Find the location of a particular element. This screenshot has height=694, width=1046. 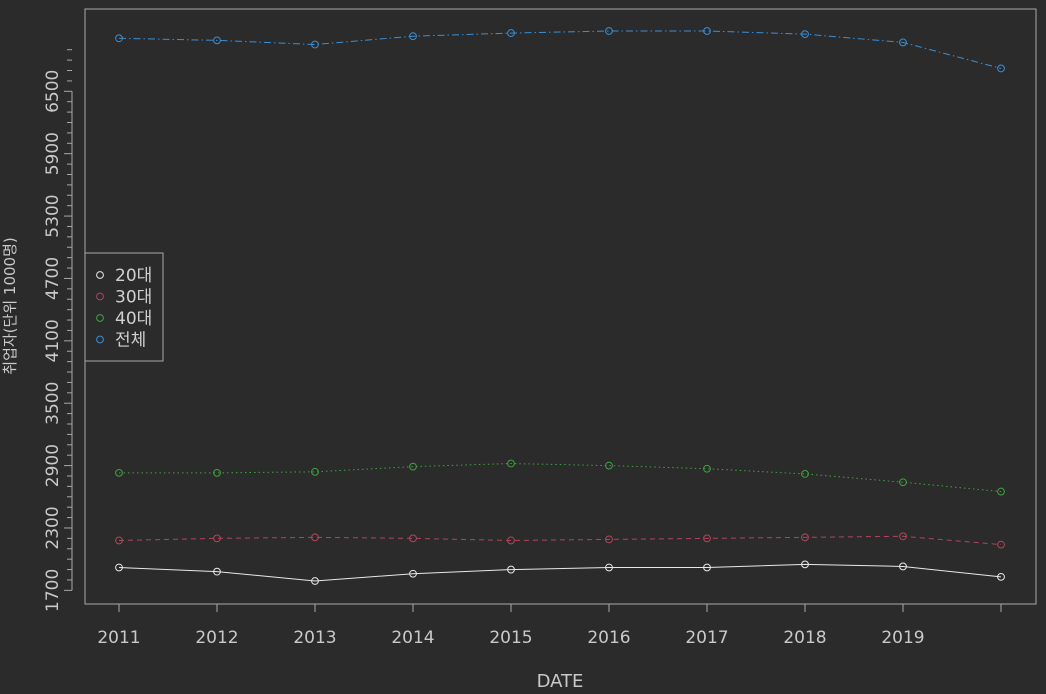

x-tick-label: 2018 is located at coordinates (804, 638).